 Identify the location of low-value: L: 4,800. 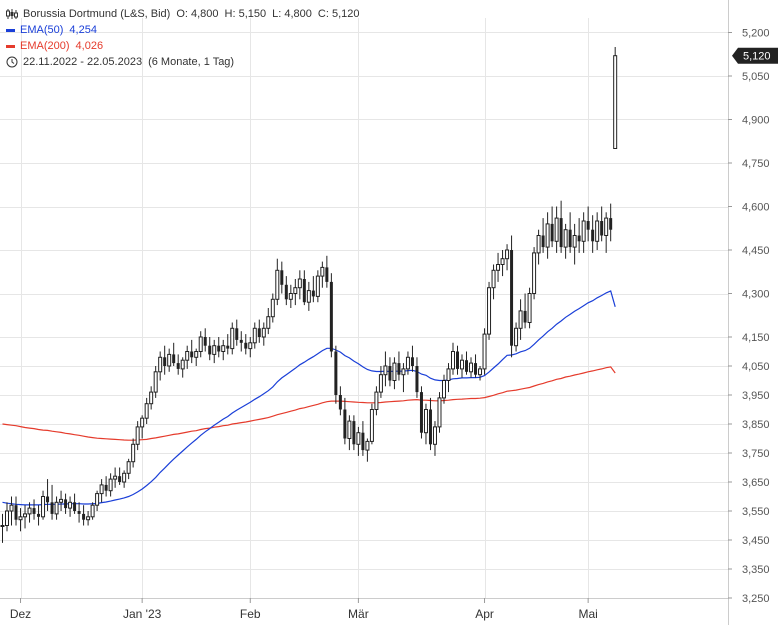
(292, 14).